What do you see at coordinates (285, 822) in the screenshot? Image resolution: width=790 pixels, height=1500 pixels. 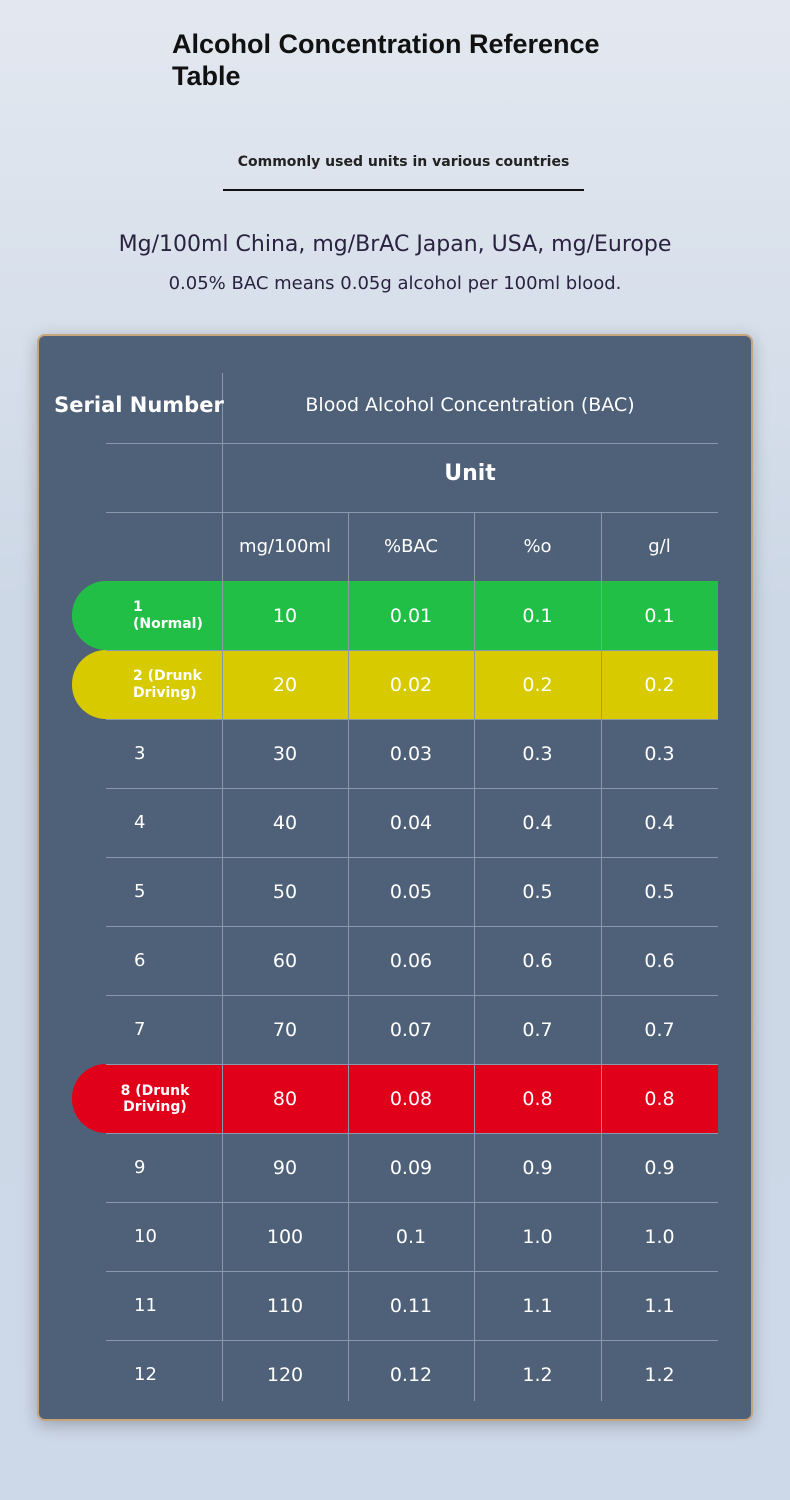 I see `value-cell: 40` at bounding box center [285, 822].